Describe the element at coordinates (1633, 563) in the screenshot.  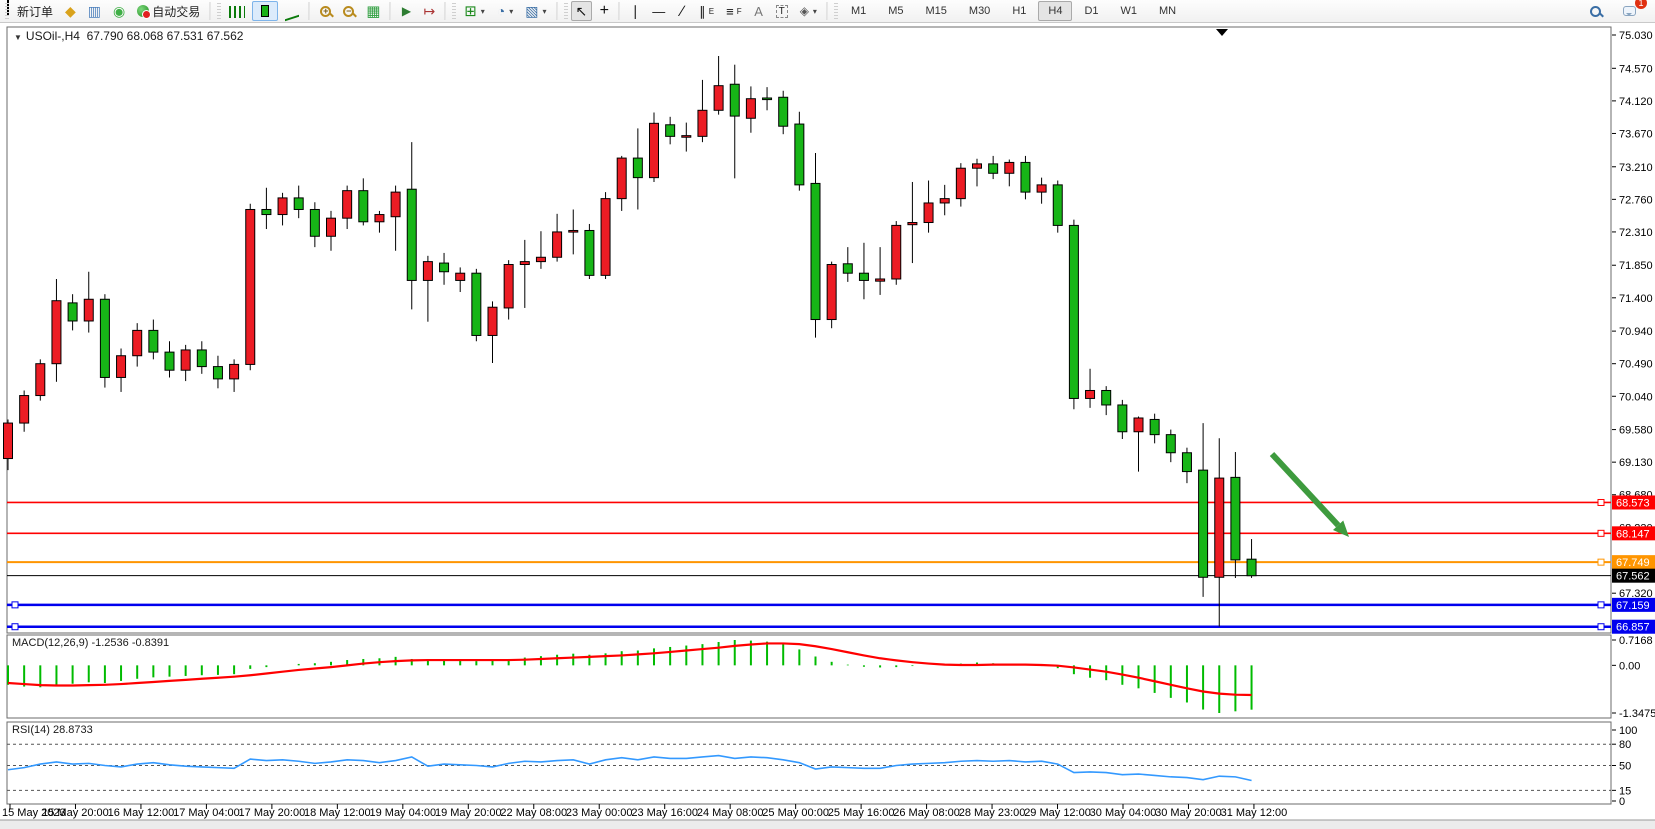
I see `price-badge-label: 67.749` at that location.